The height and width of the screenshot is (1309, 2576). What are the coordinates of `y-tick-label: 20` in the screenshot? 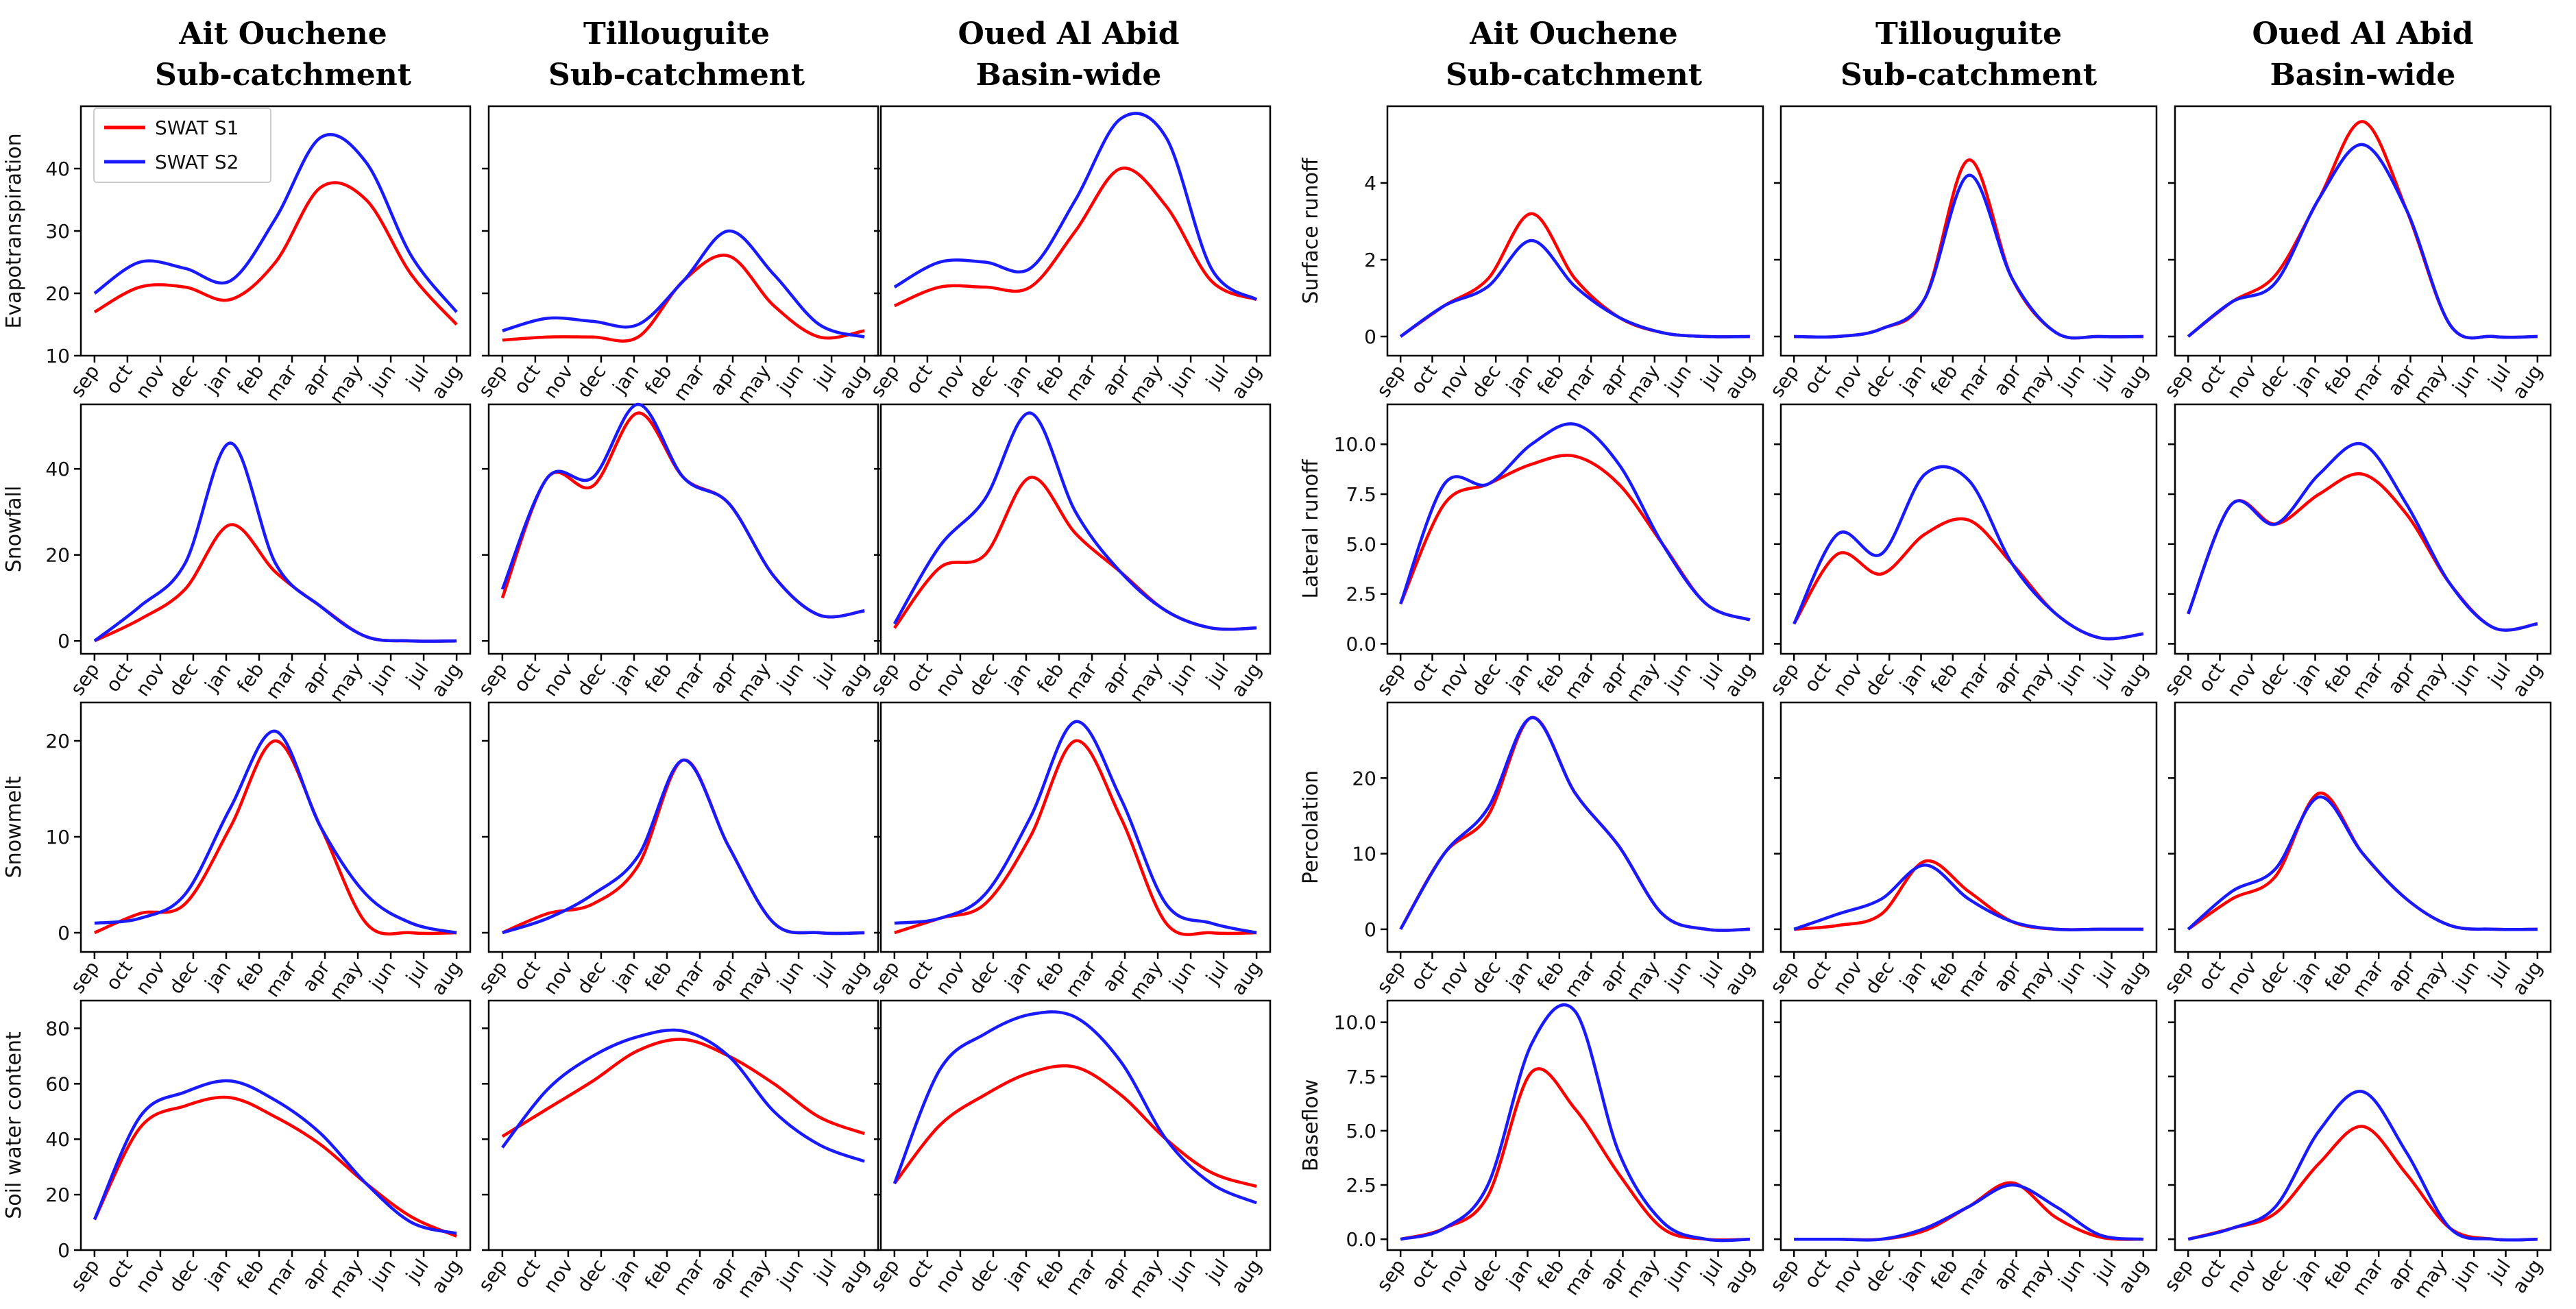 It's located at (57, 1195).